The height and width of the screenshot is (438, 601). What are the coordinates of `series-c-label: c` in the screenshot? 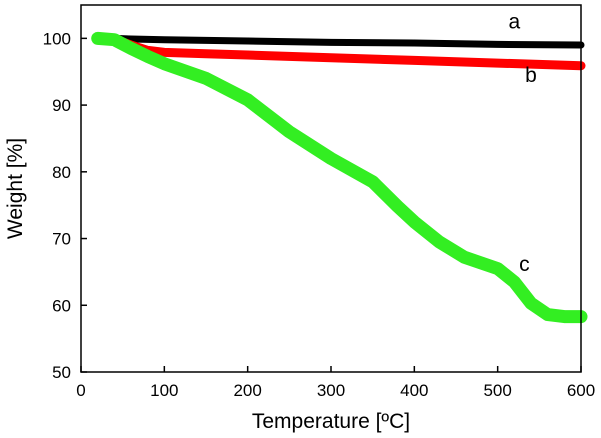 It's located at (524, 264).